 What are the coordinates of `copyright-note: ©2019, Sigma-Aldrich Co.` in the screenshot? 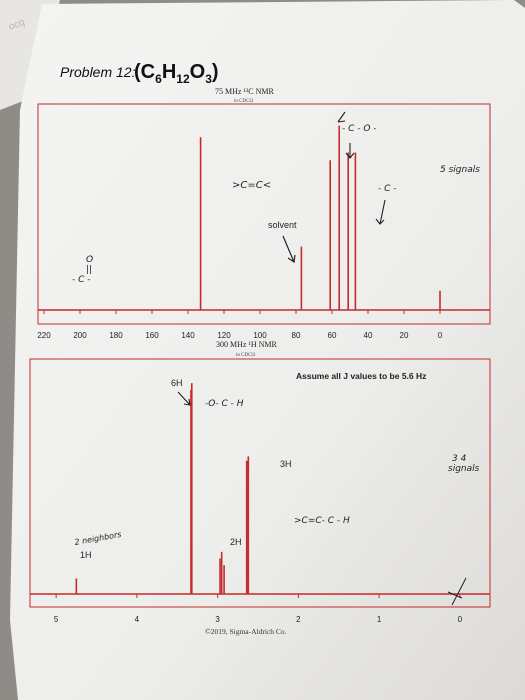 It's located at (246, 631).